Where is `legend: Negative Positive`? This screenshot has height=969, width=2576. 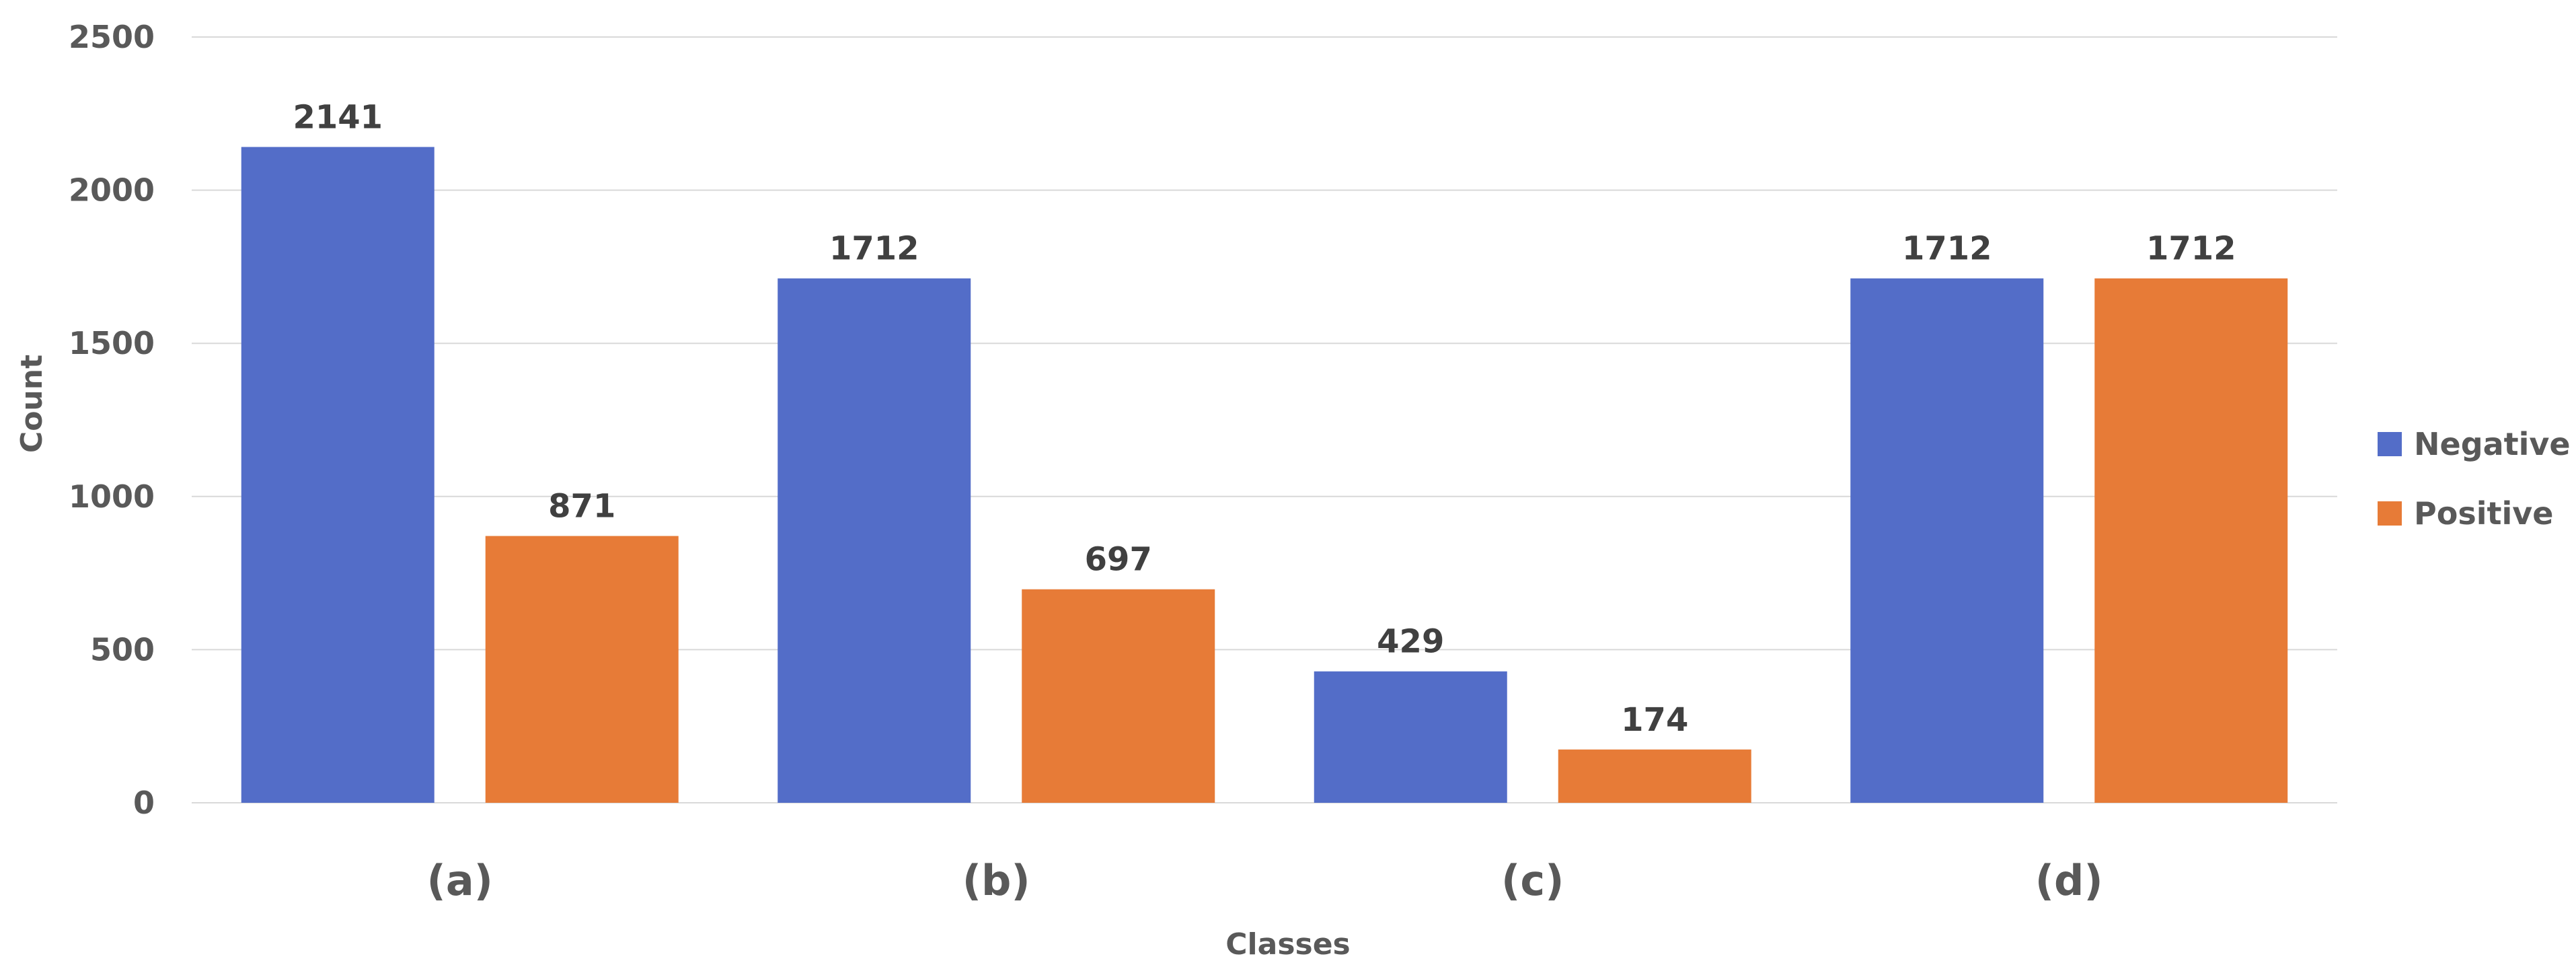
legend: Negative Positive is located at coordinates (2474, 479).